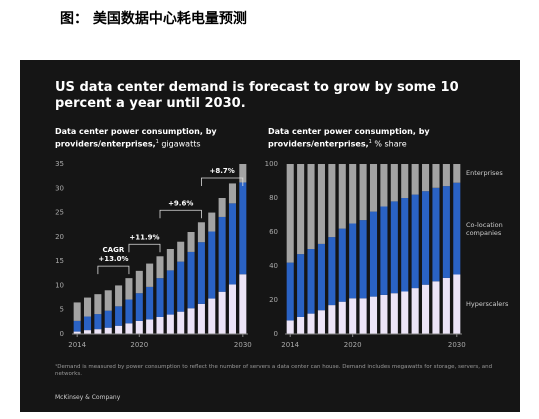  I want to click on legend-label: Hyperscalers, so click(487, 304).